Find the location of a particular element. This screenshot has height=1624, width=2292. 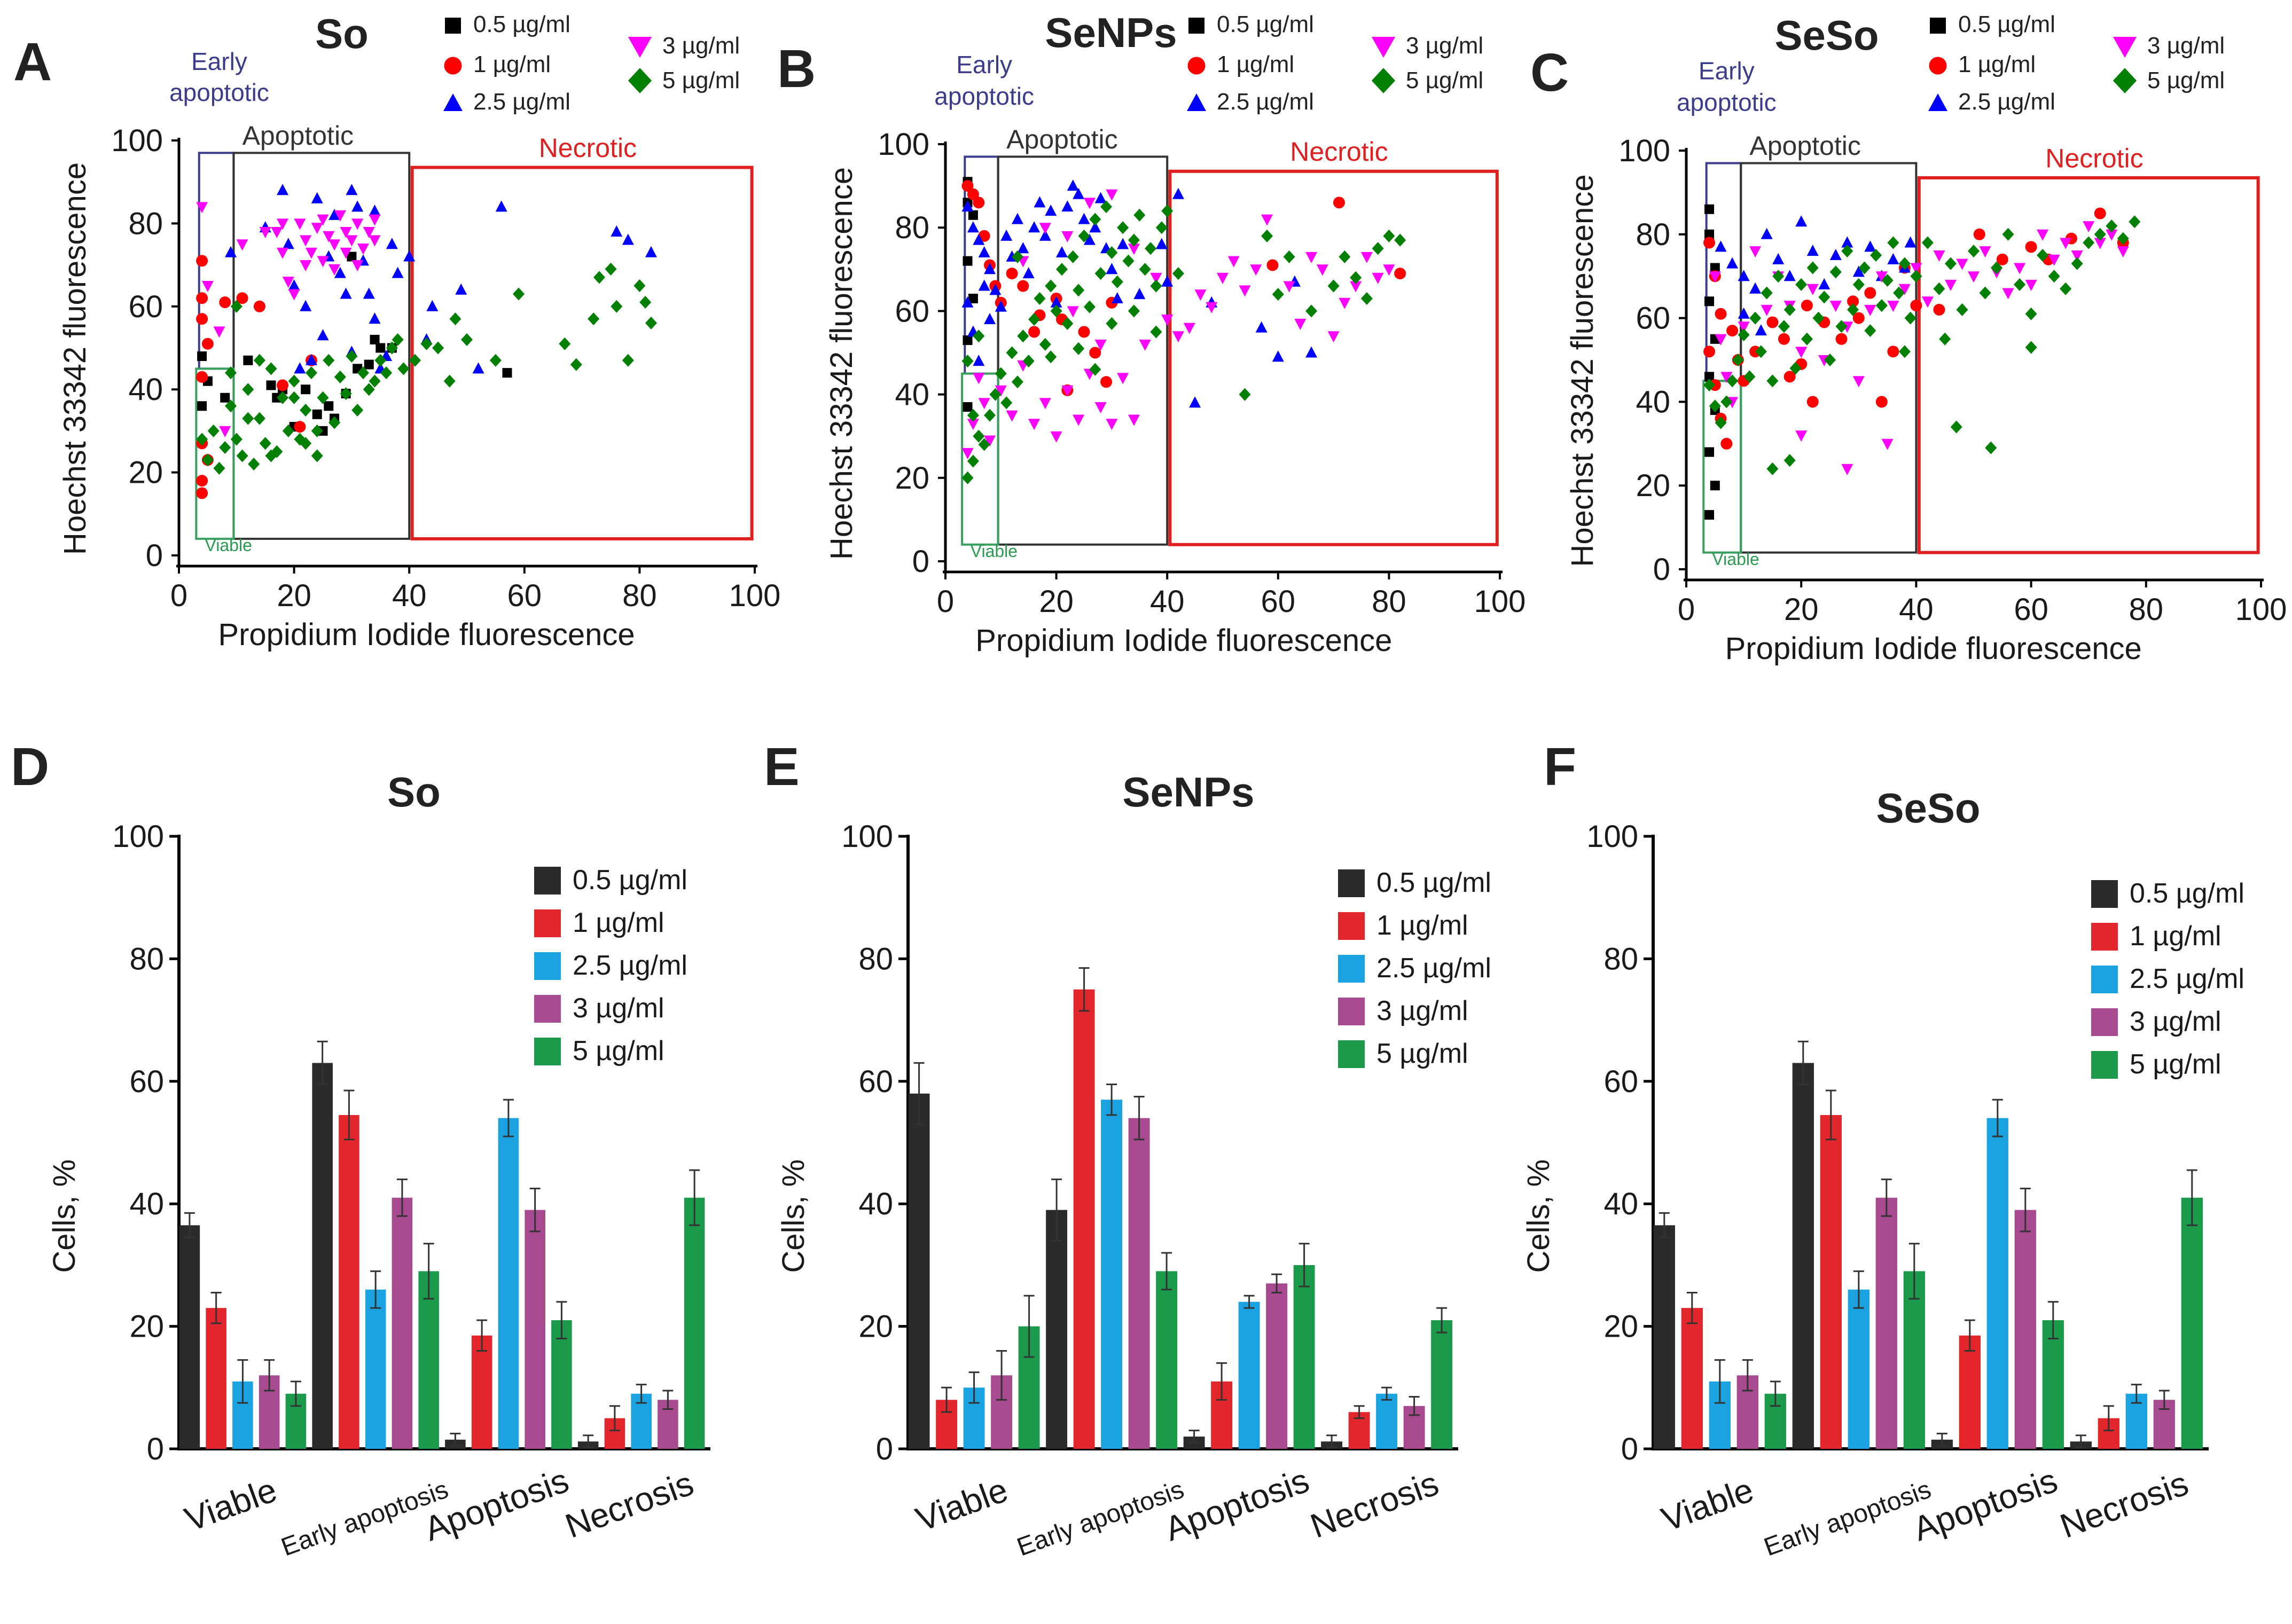

category-label: Early apoptosis is located at coordinates (1848, 1518).